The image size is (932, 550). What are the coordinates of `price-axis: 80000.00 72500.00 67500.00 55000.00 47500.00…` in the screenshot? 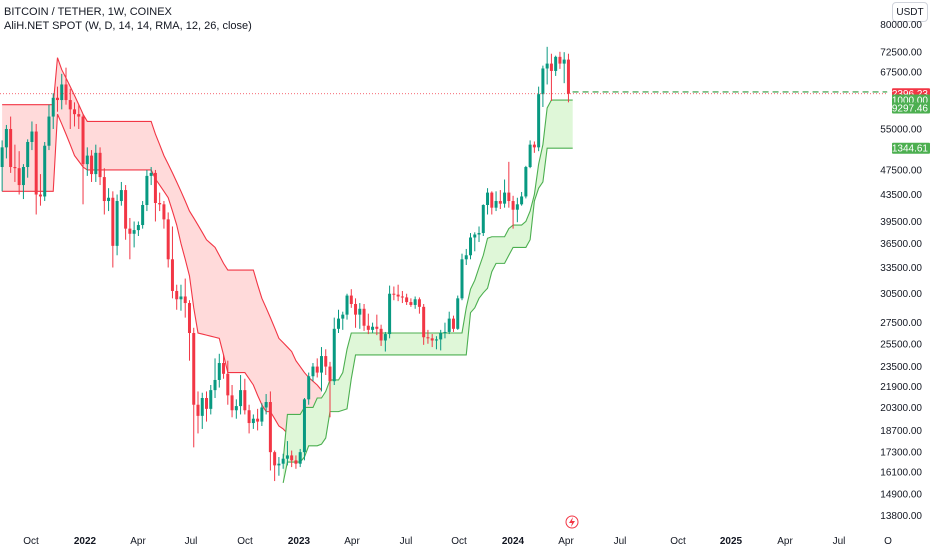 It's located at (905, 271).